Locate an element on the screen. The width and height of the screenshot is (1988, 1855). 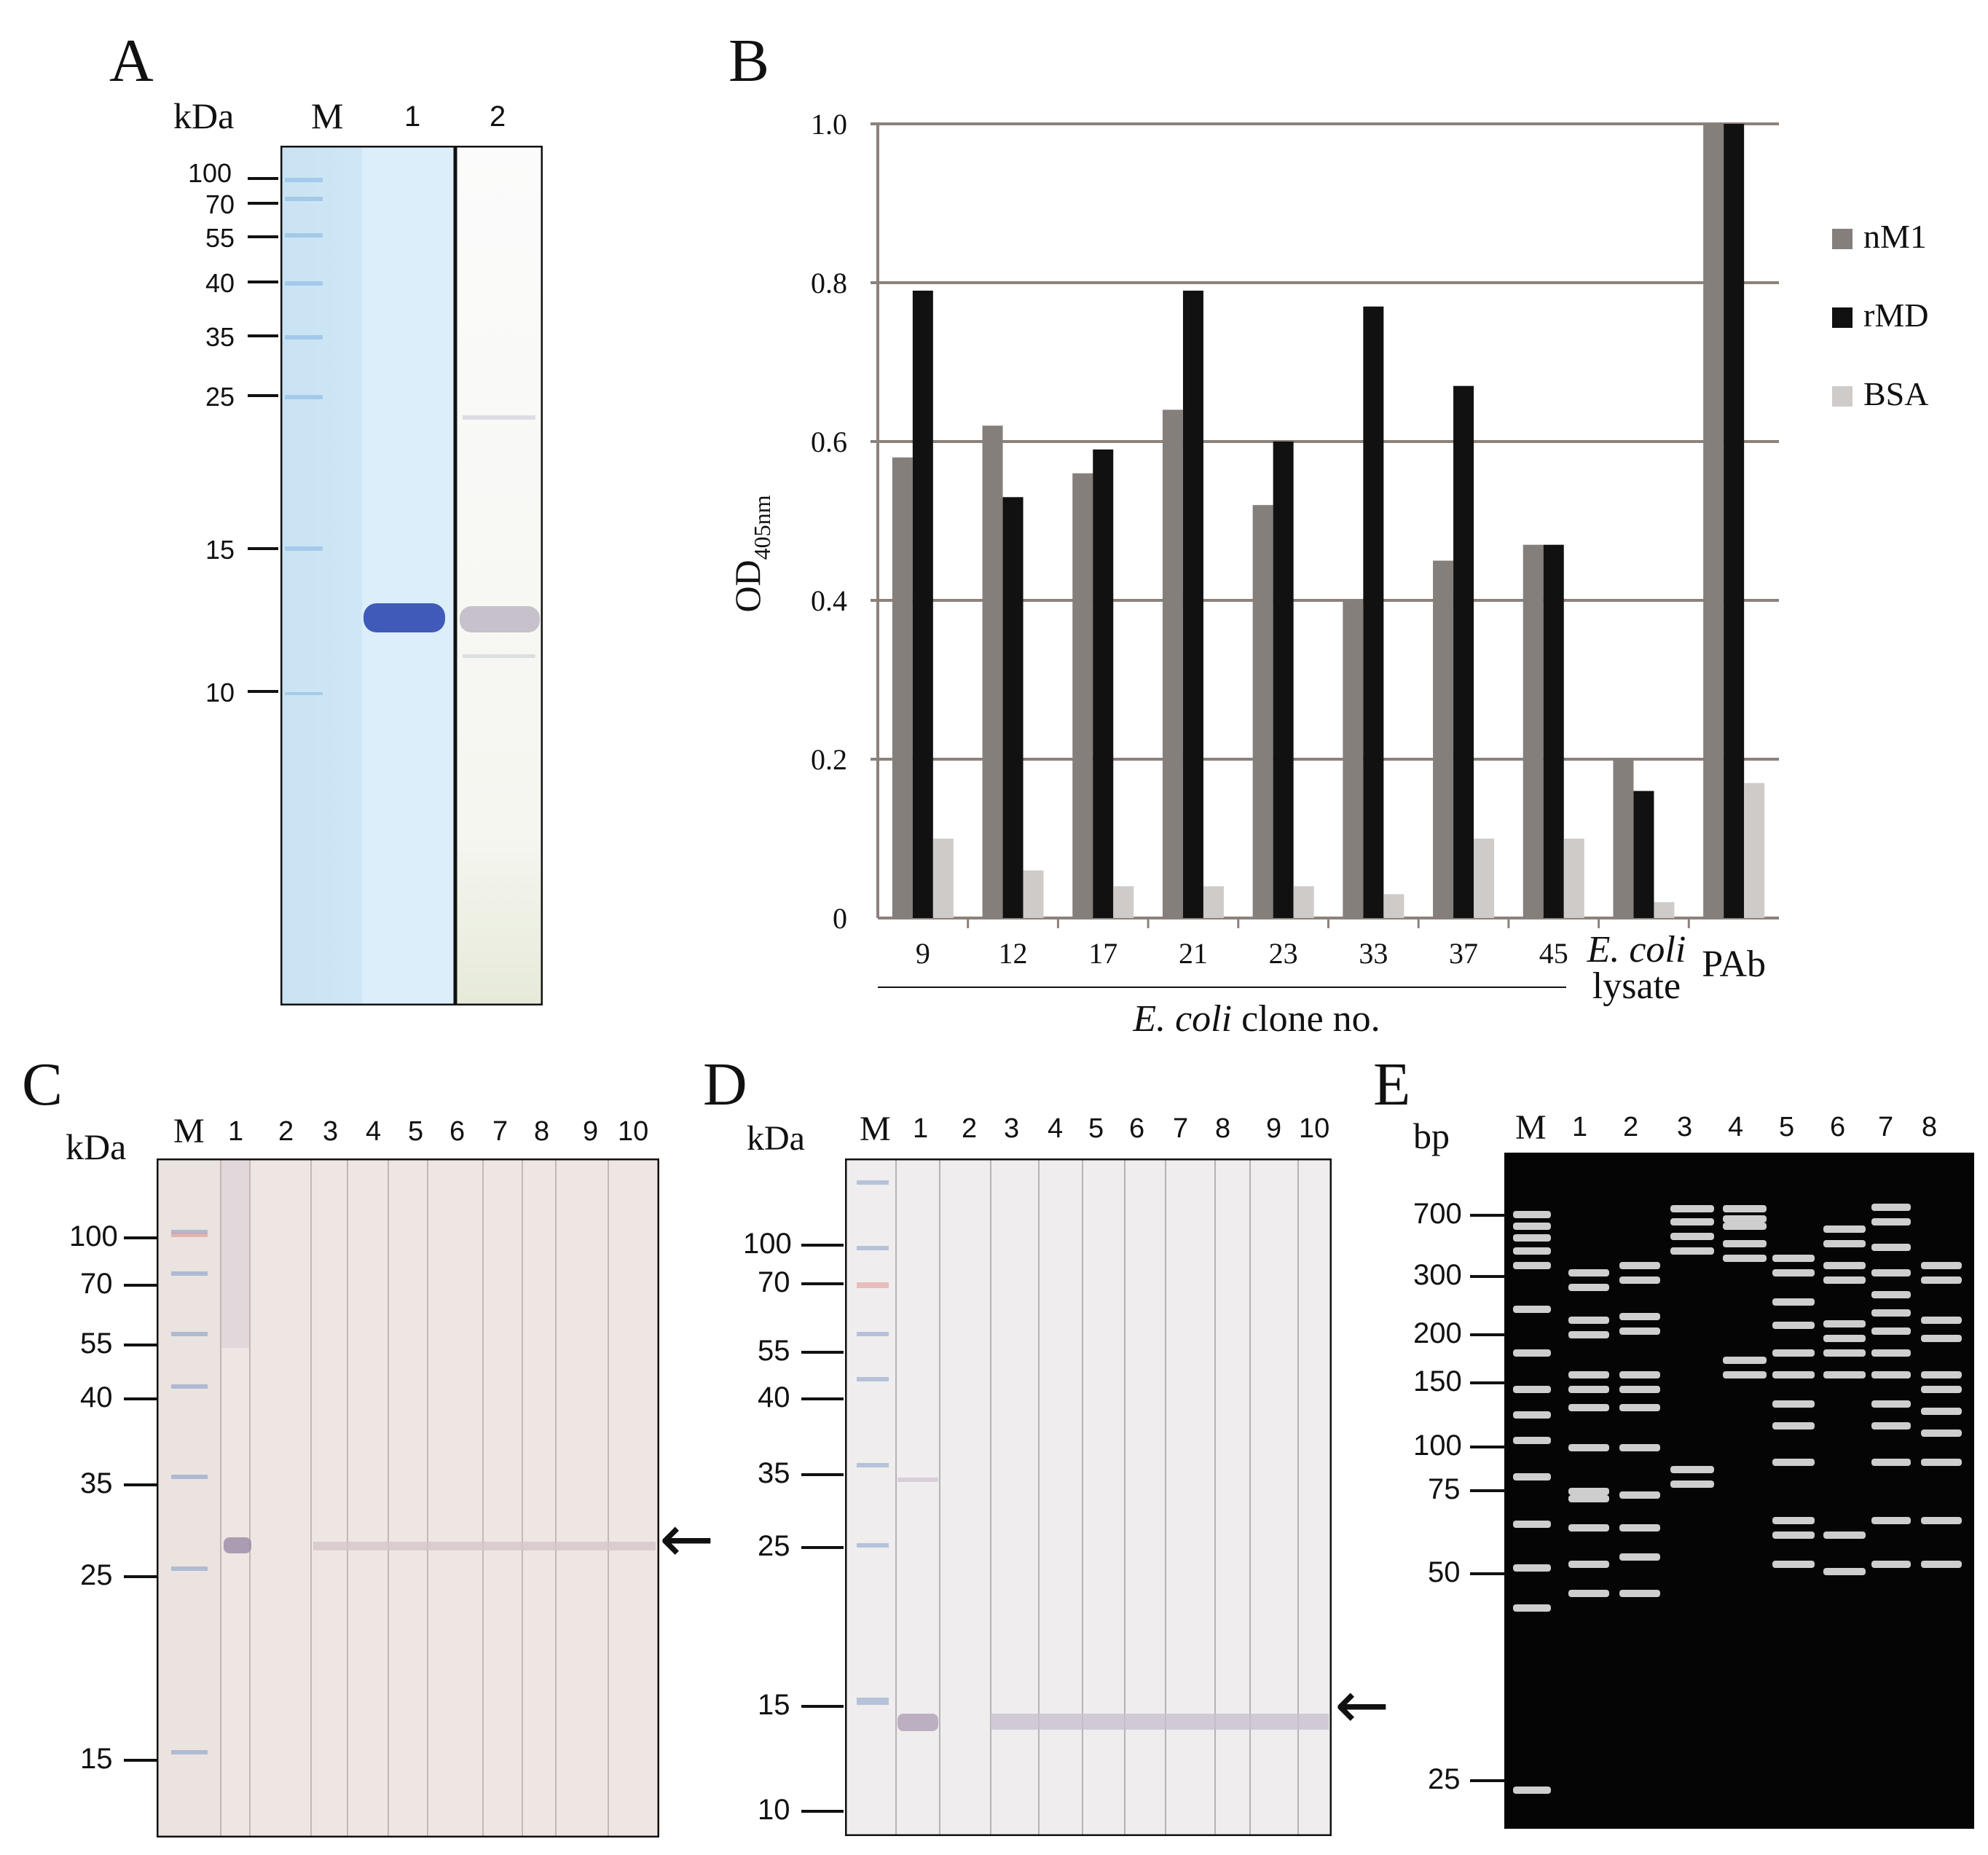
x-tick-label: 9 is located at coordinates (923, 954).